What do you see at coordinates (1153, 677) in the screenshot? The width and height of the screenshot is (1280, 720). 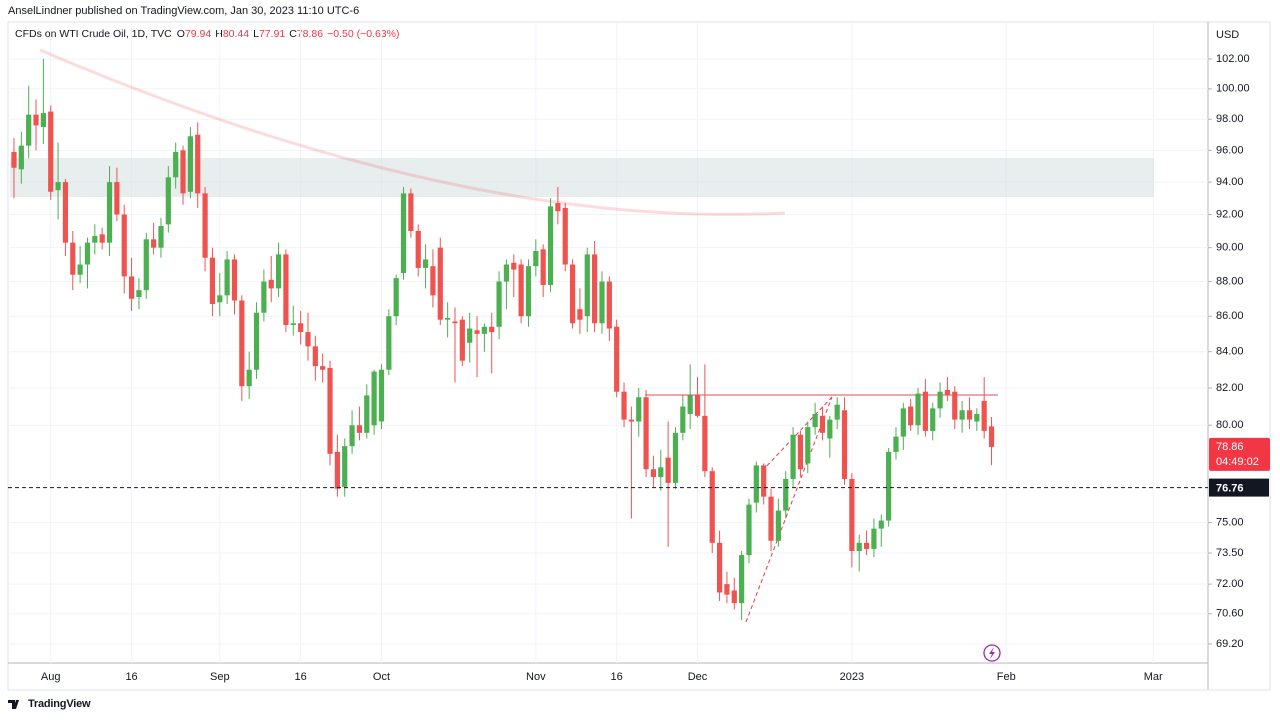 I see `x-tick-label: Mar` at bounding box center [1153, 677].